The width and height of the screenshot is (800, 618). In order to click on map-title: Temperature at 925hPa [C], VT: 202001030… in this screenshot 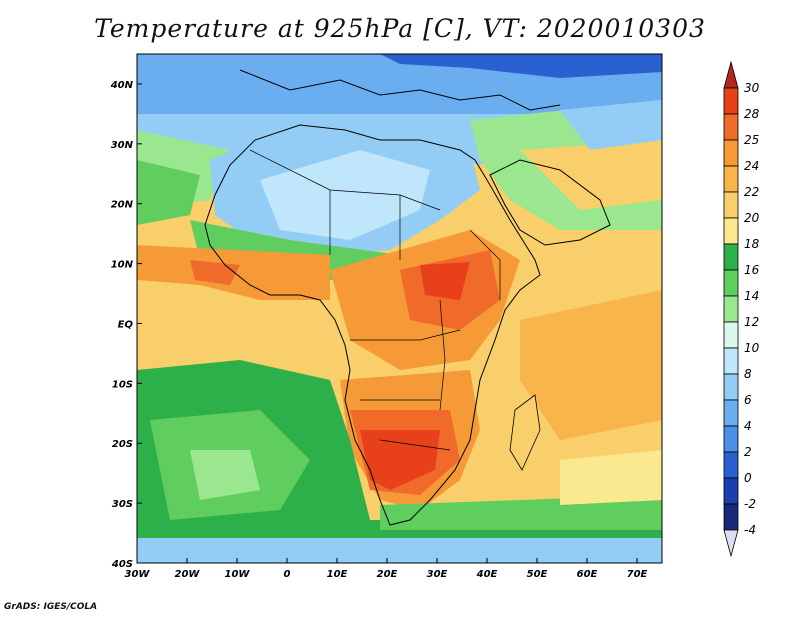, I will do `click(400, 28)`.